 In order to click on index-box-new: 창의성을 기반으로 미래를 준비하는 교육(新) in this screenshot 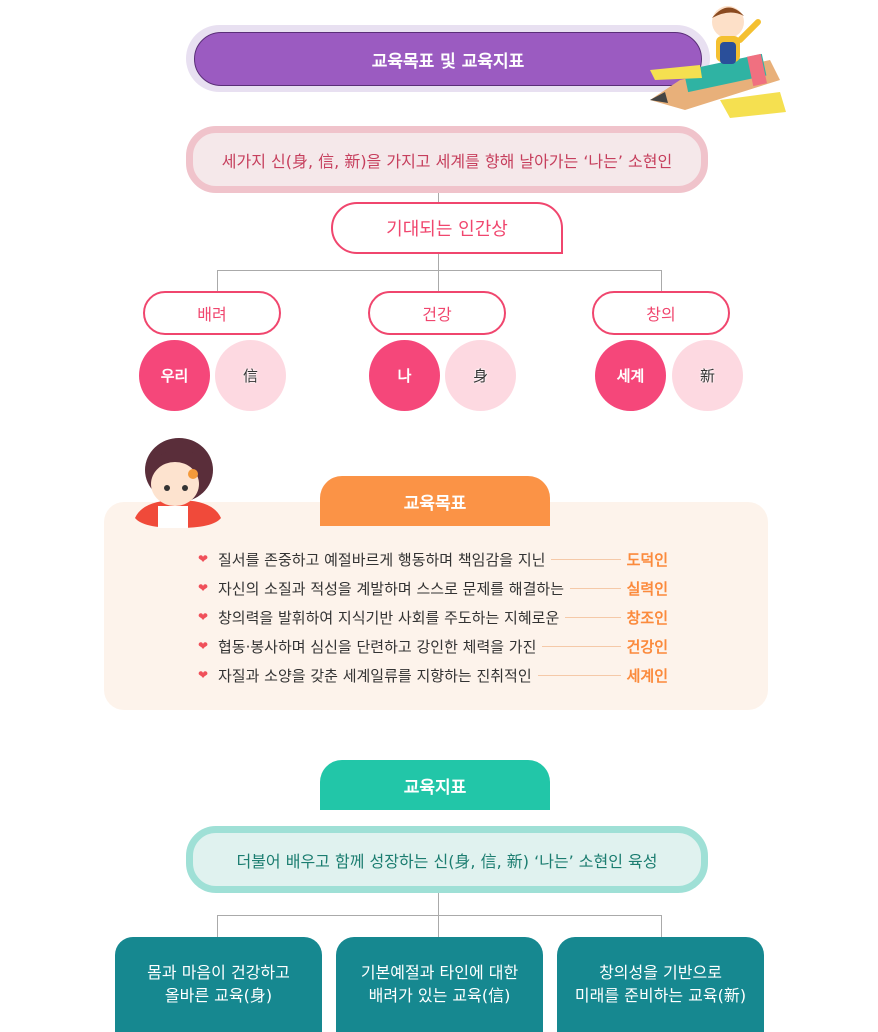, I will do `click(660, 984)`.